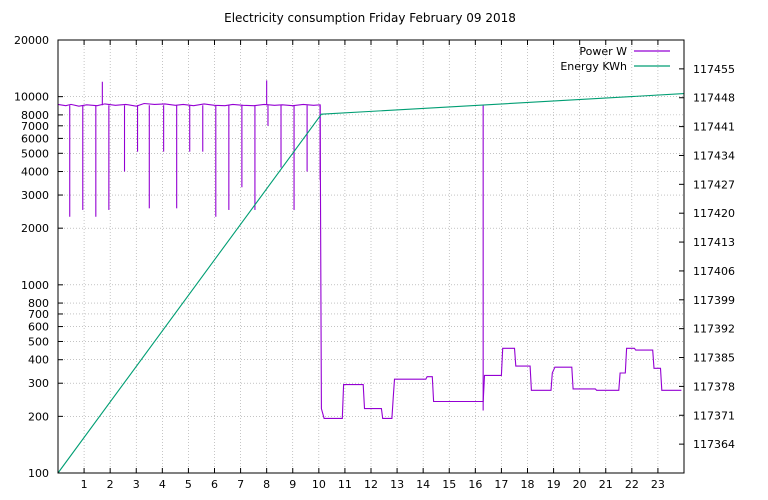 The height and width of the screenshot is (500, 768). Describe the element at coordinates (292, 484) in the screenshot. I see `x-tick-label: 9` at that location.